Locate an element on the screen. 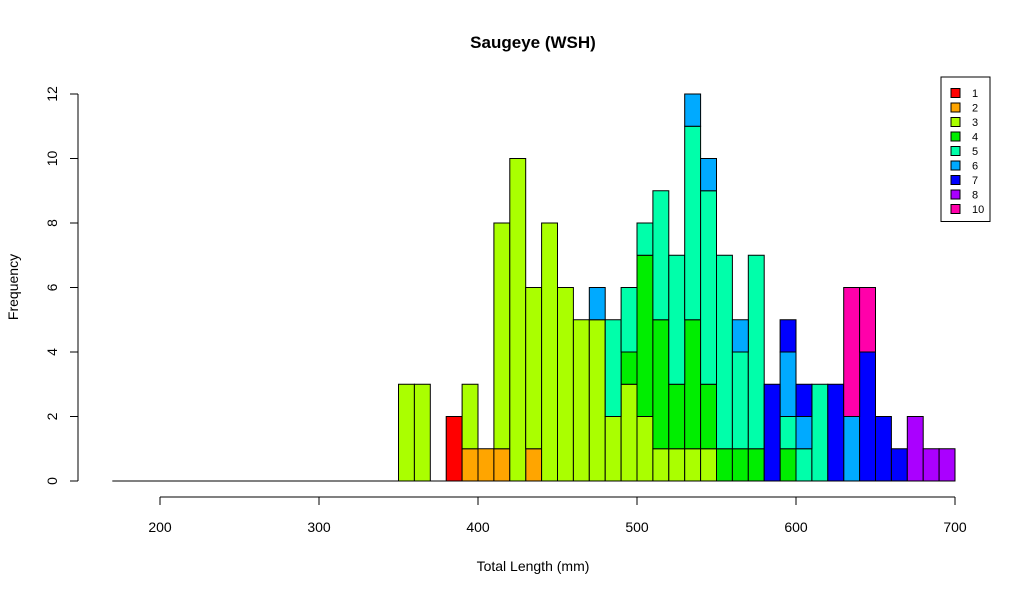 The width and height of the screenshot is (1030, 595). x-tick-label-500: 500 is located at coordinates (637, 527).